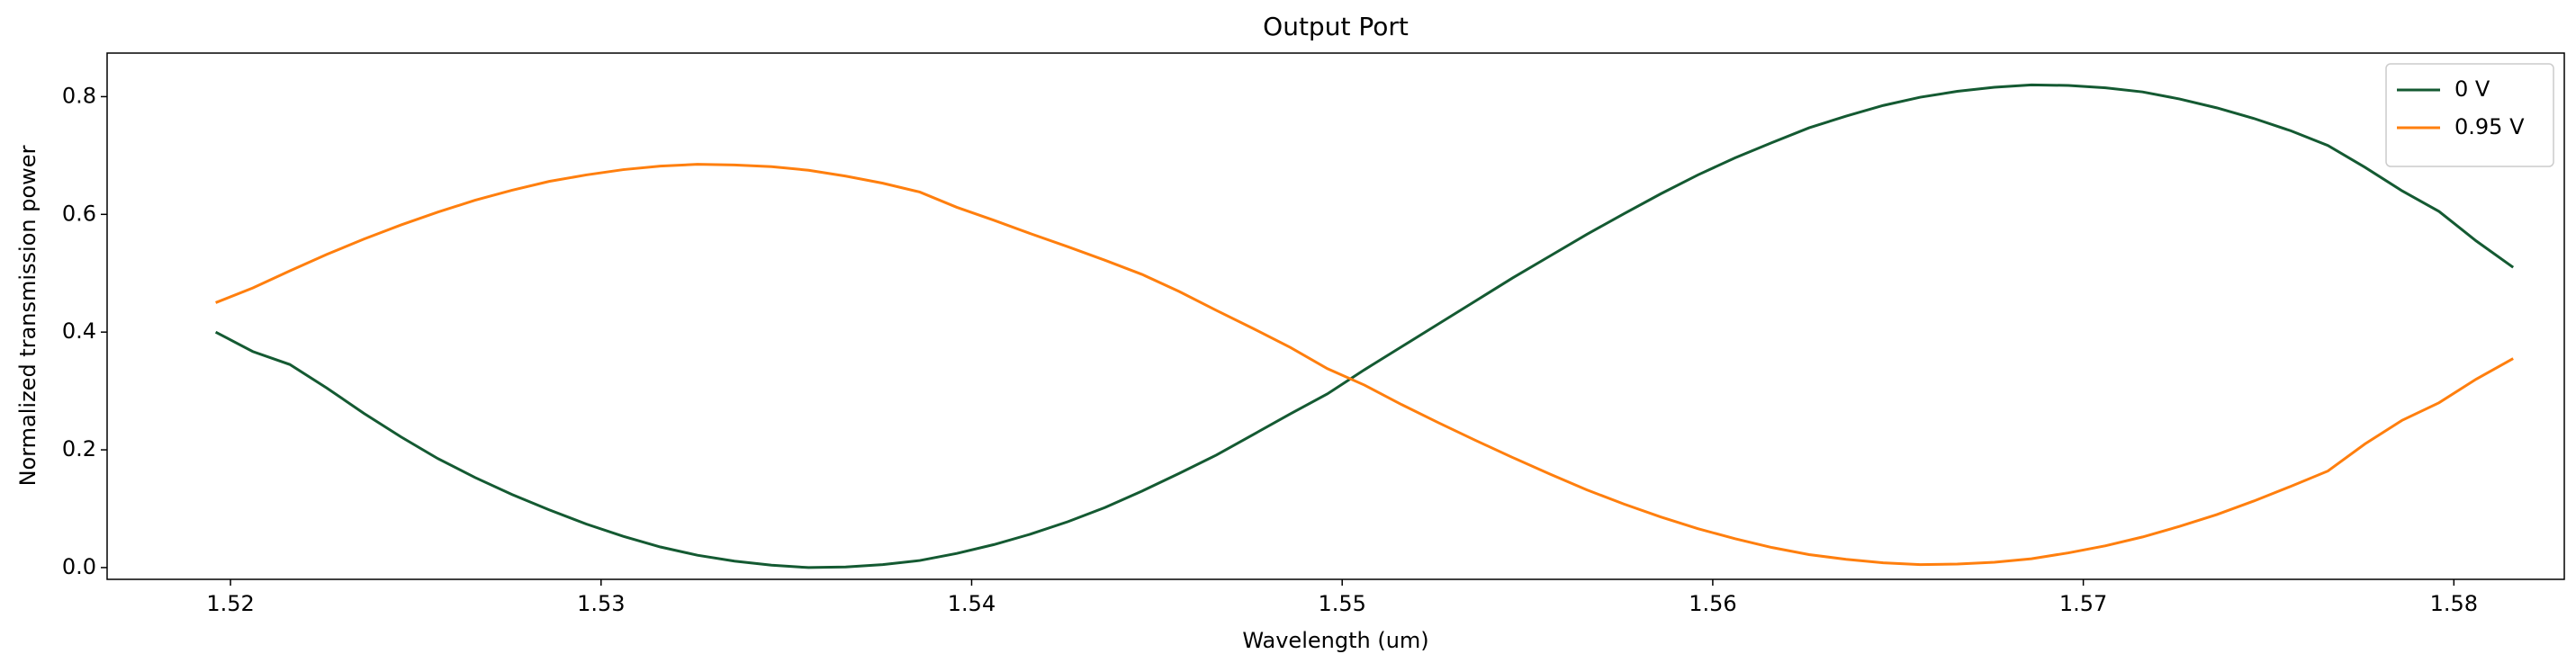 The height and width of the screenshot is (672, 2576). What do you see at coordinates (1336, 26) in the screenshot?
I see `chart-title: Output Port` at bounding box center [1336, 26].